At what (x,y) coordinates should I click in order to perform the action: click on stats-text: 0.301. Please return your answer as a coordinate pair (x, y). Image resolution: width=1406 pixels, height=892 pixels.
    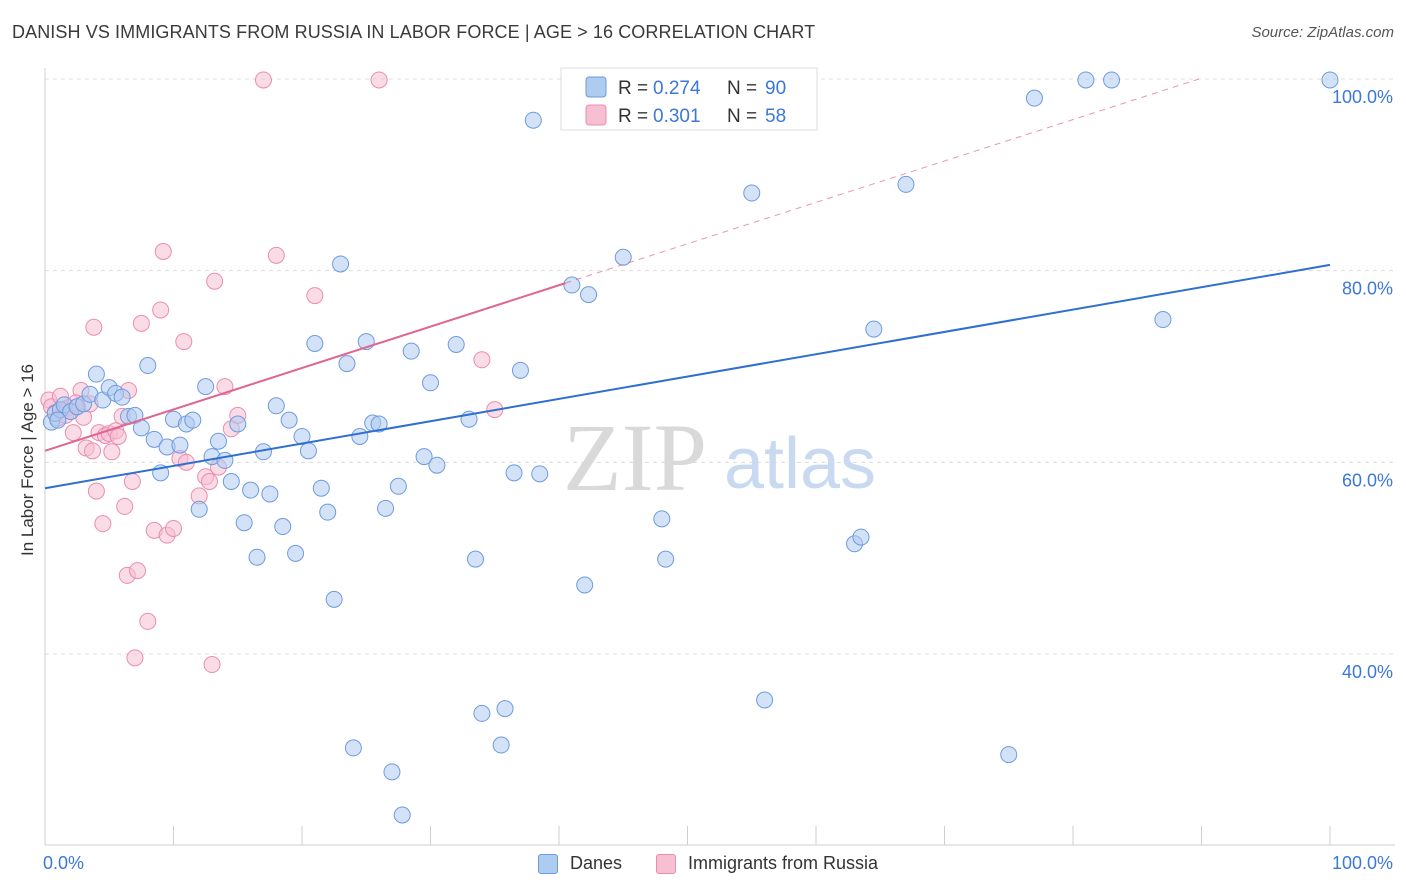
    Looking at the image, I should click on (677, 116).